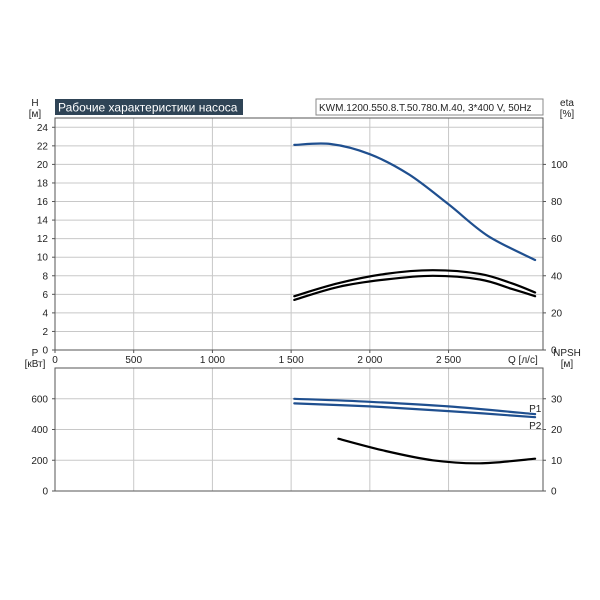  I want to click on y-tick-label: 4, so click(45, 313).